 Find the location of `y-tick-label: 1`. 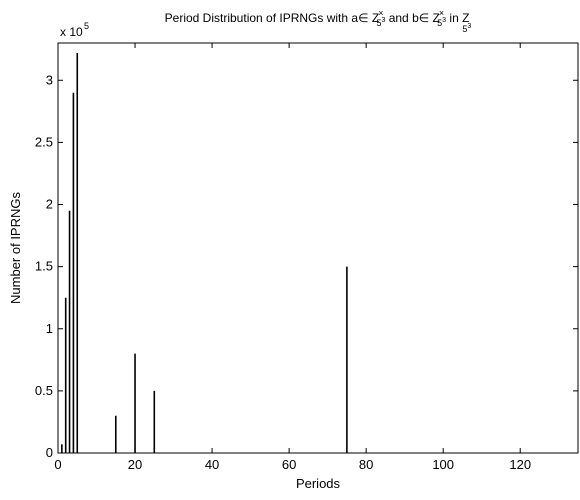

y-tick-label: 1 is located at coordinates (49, 328).